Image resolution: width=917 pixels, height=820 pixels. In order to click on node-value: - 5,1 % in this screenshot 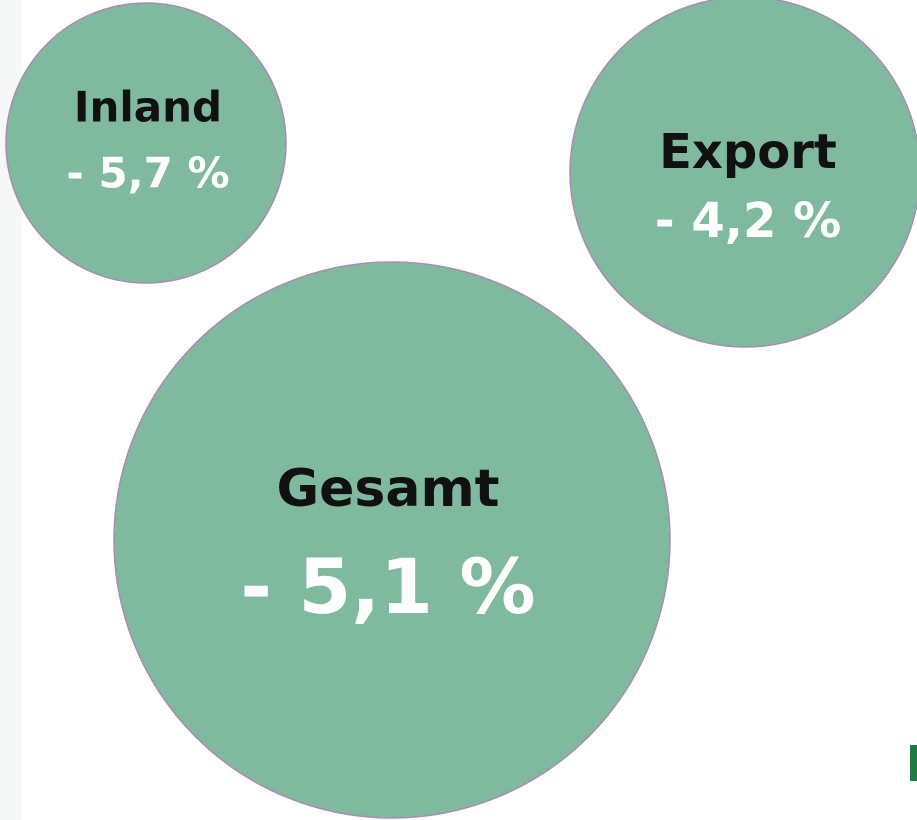, I will do `click(387, 586)`.